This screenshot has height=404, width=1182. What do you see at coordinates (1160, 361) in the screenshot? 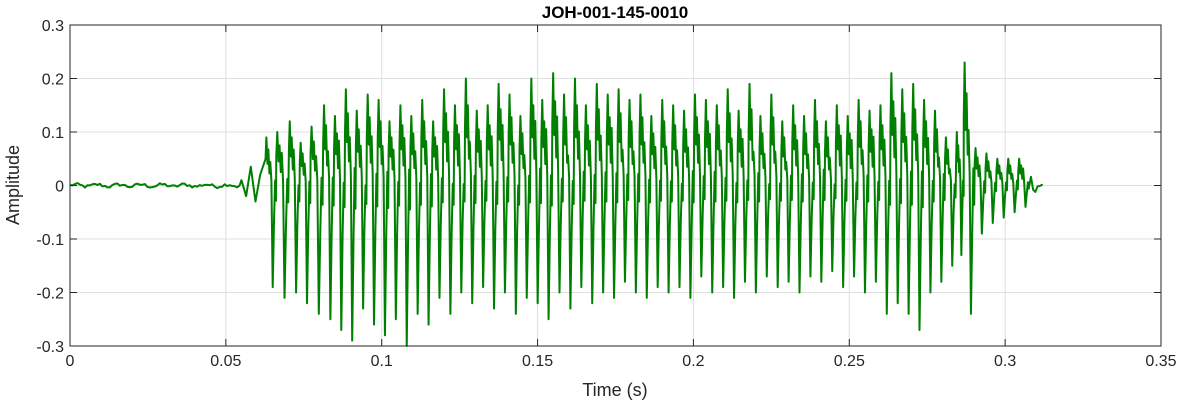
I see `x-tick-label: 0.35` at bounding box center [1160, 361].